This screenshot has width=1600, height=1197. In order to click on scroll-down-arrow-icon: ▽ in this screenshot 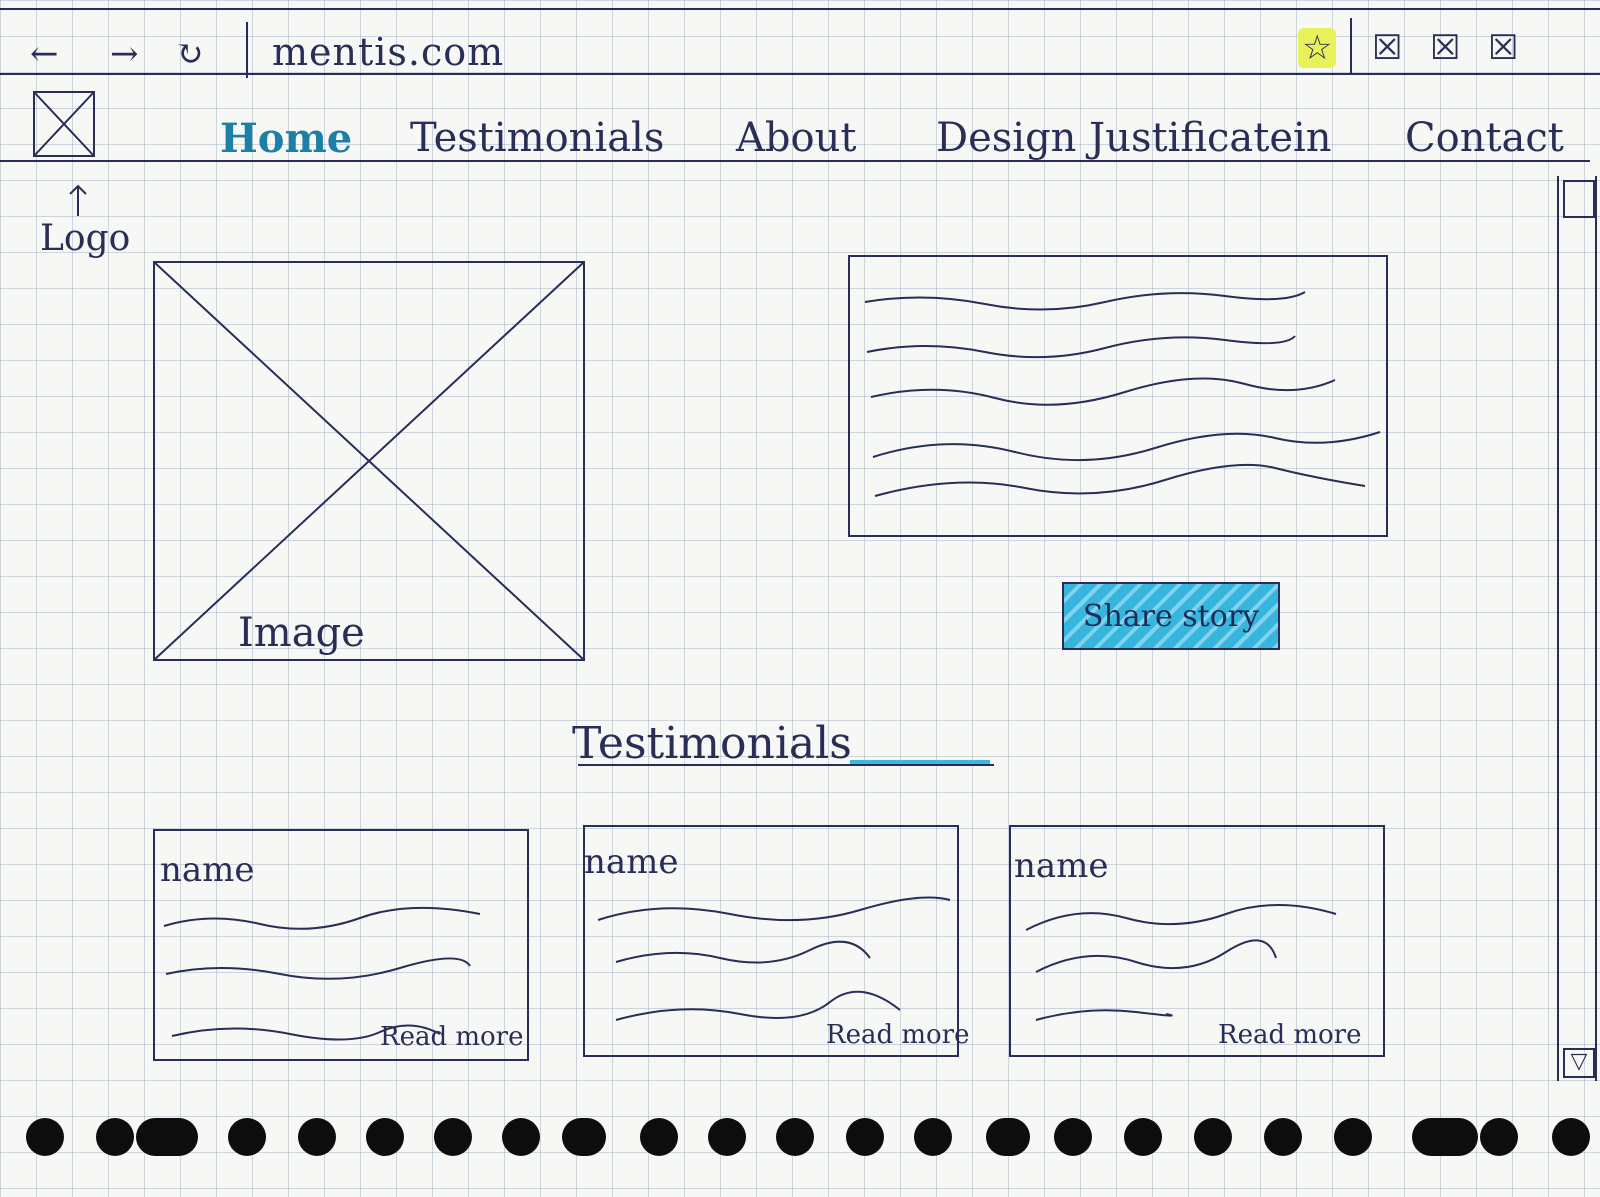, I will do `click(1579, 1063)`.